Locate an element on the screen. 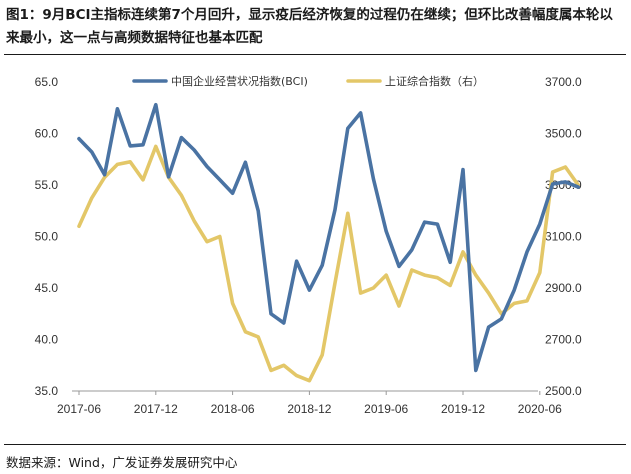  source-rule is located at coordinates (315, 444).